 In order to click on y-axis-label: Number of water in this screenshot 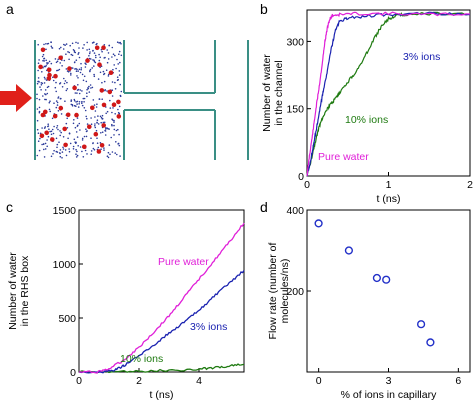, I will do `click(13, 291)`.